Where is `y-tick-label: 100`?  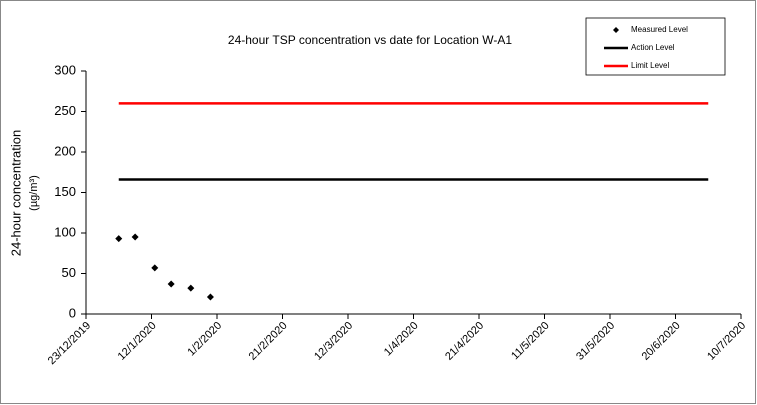
y-tick-label: 100 is located at coordinates (65, 231).